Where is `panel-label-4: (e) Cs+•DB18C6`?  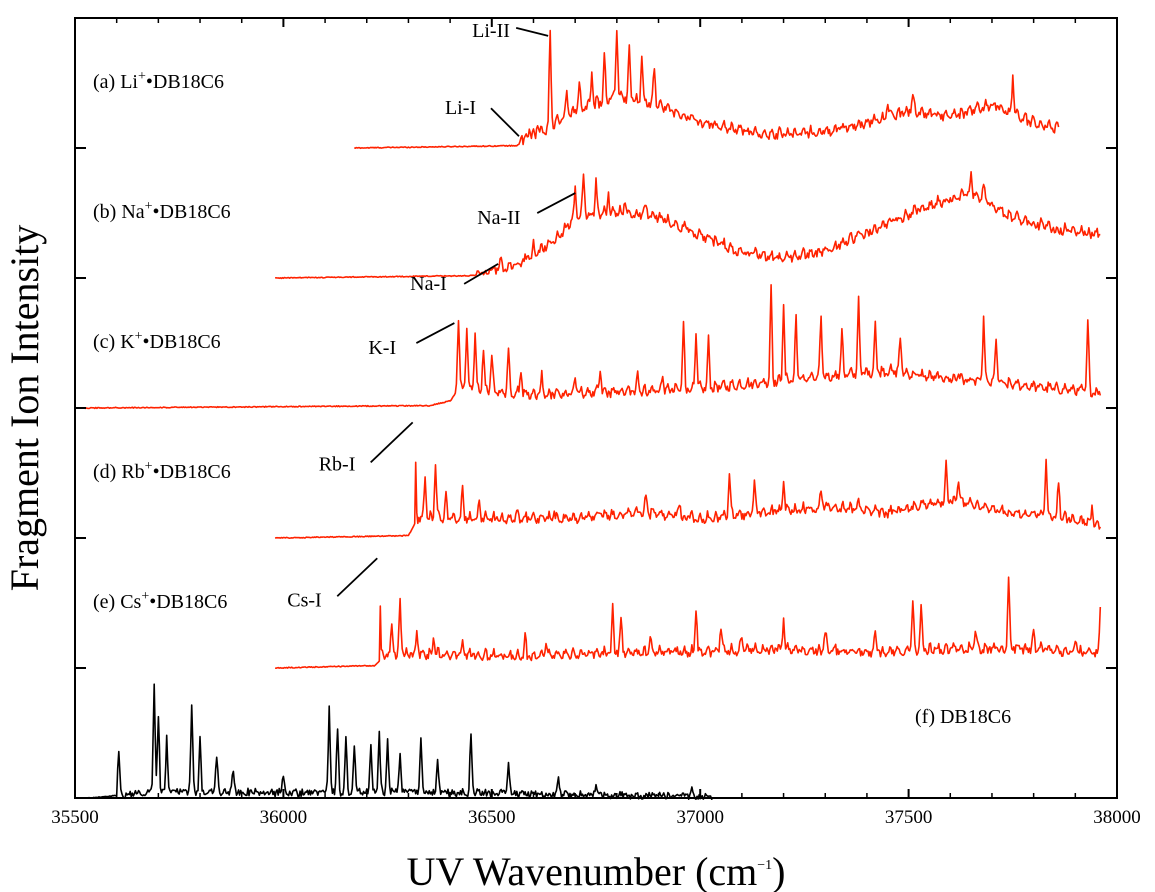 panel-label-4: (e) Cs+•DB18C6 is located at coordinates (160, 601).